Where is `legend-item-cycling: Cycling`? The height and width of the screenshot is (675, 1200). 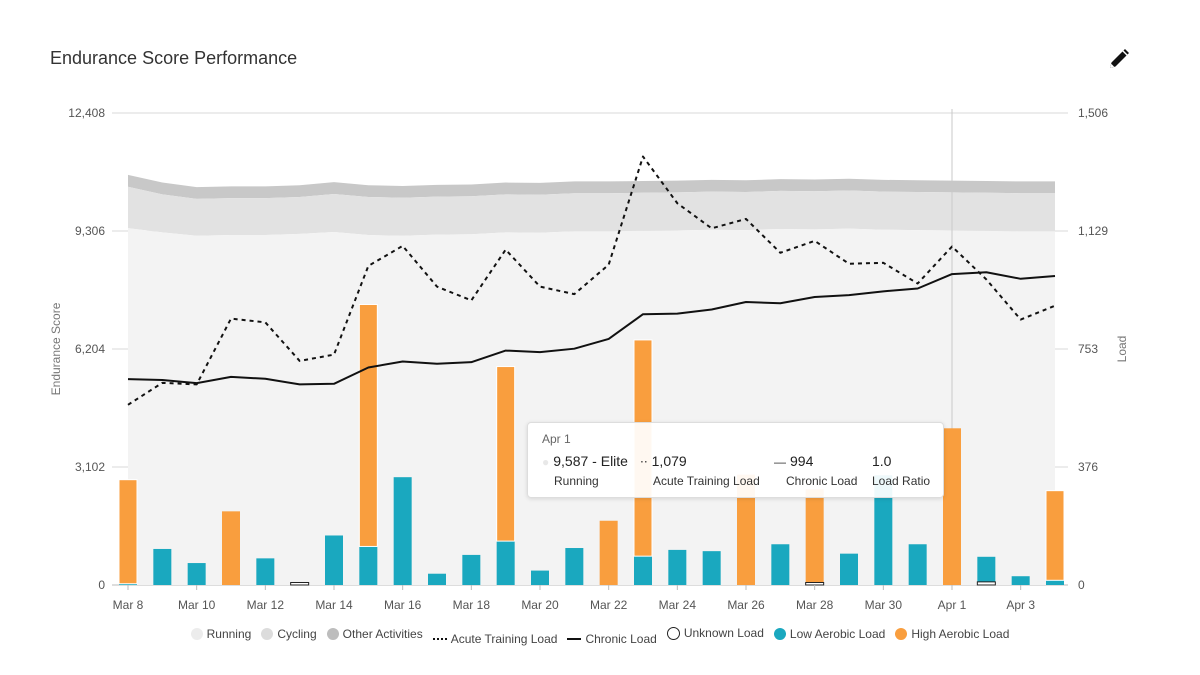
legend-item-cycling: Cycling is located at coordinates (289, 633).